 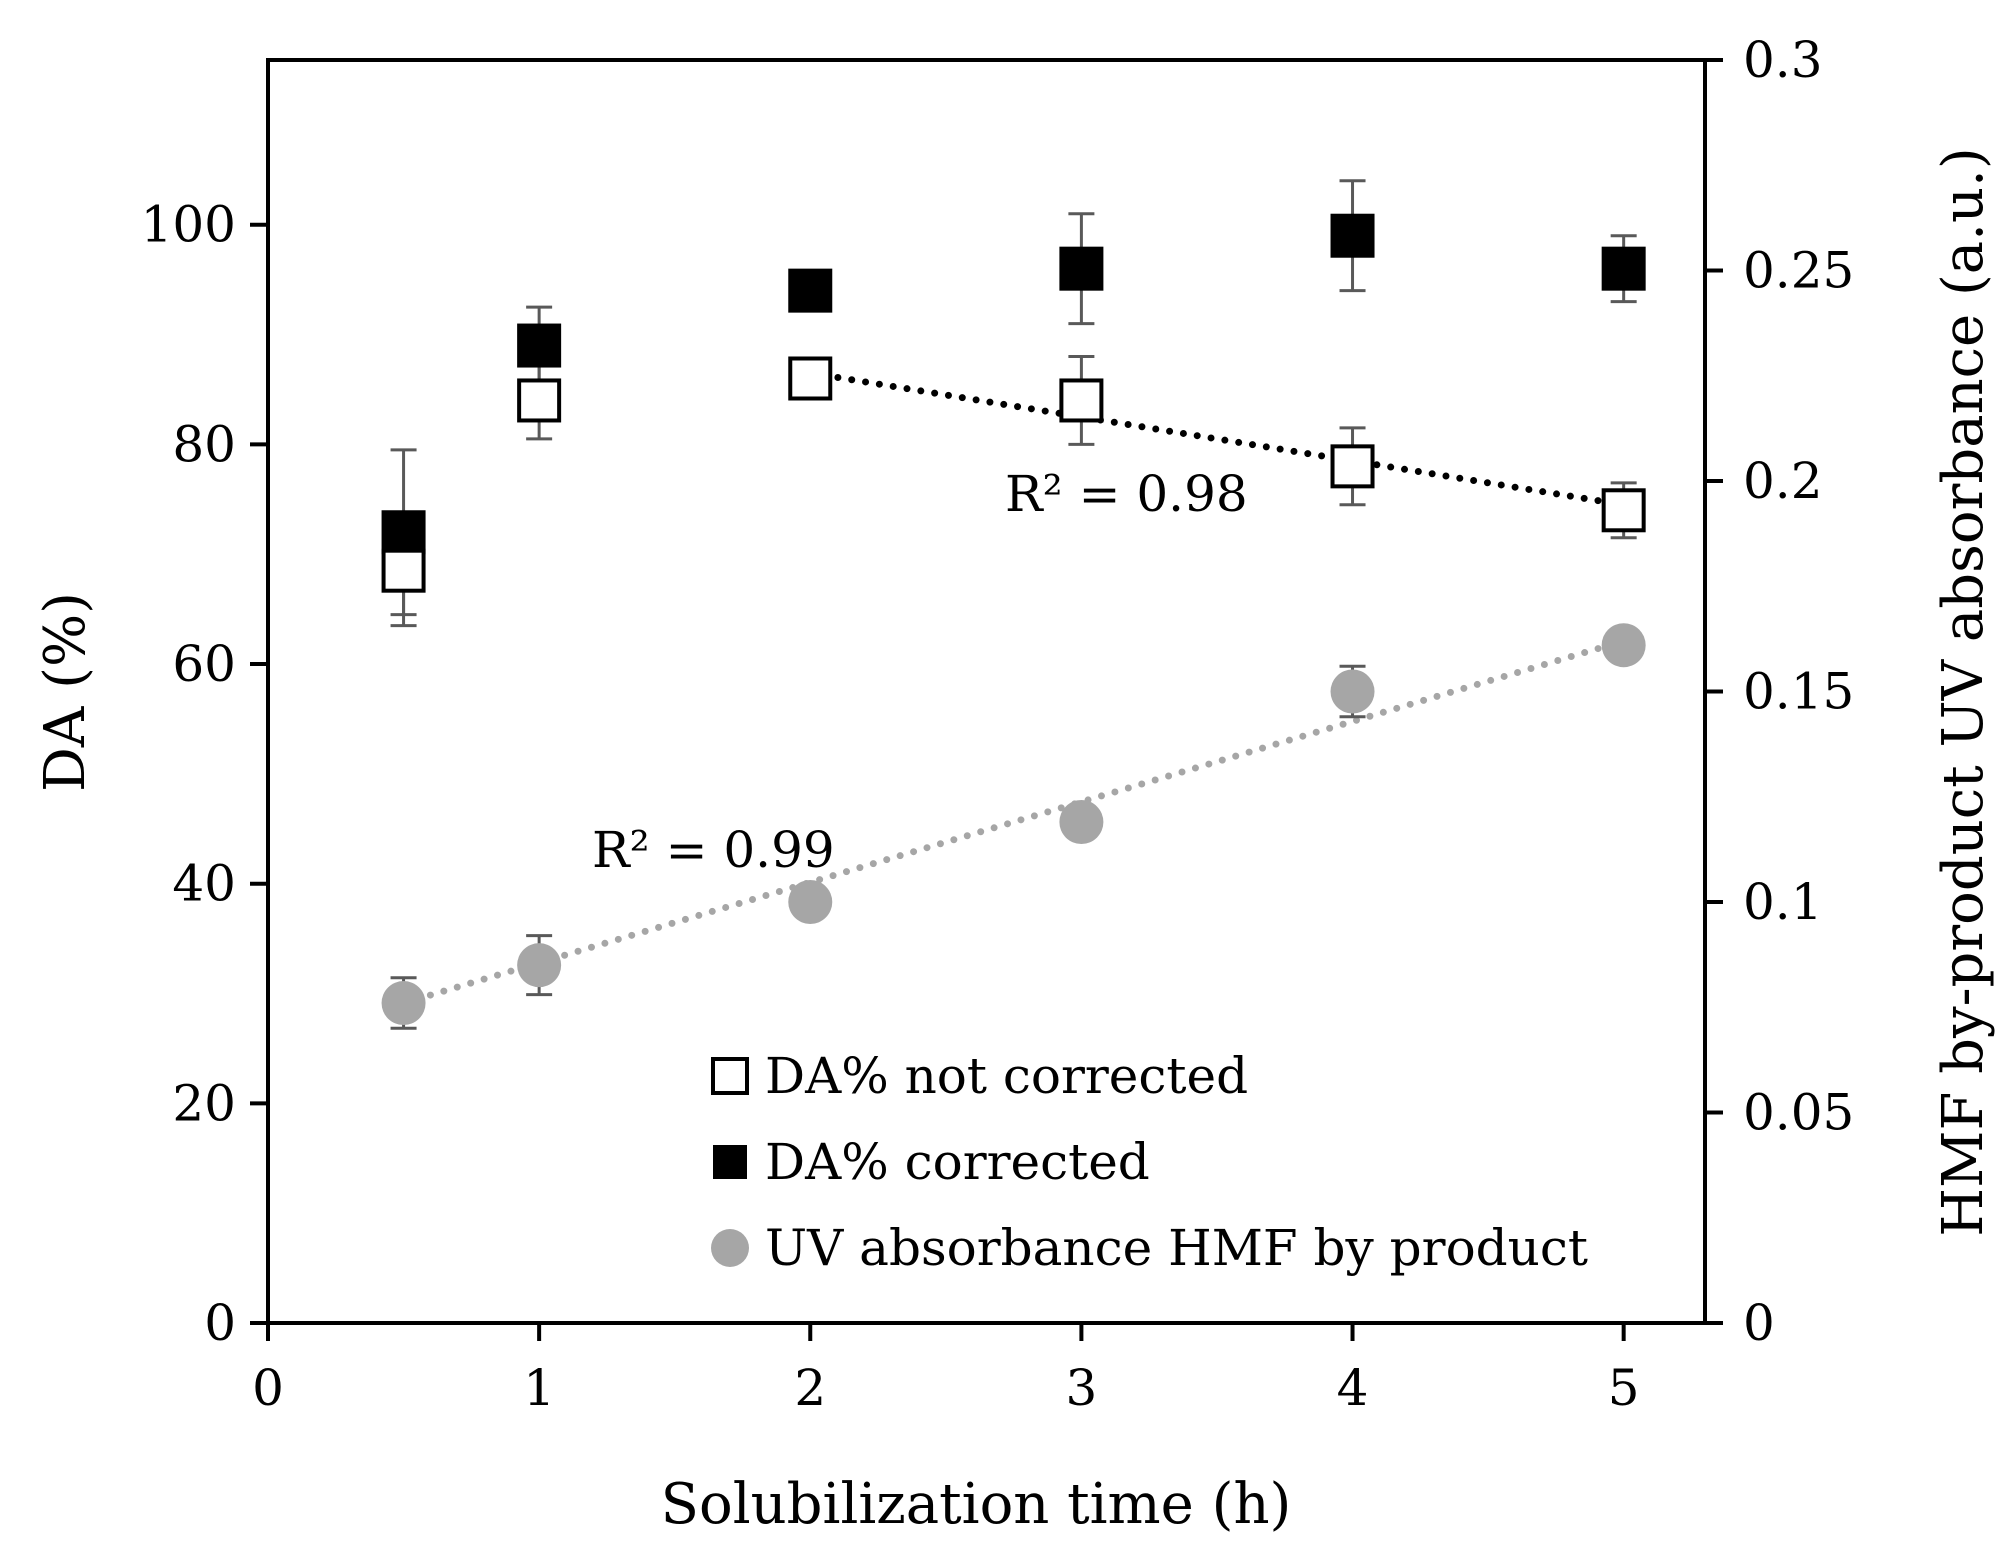 What do you see at coordinates (1353, 1388) in the screenshot?
I see `x-tick-label: 4` at bounding box center [1353, 1388].